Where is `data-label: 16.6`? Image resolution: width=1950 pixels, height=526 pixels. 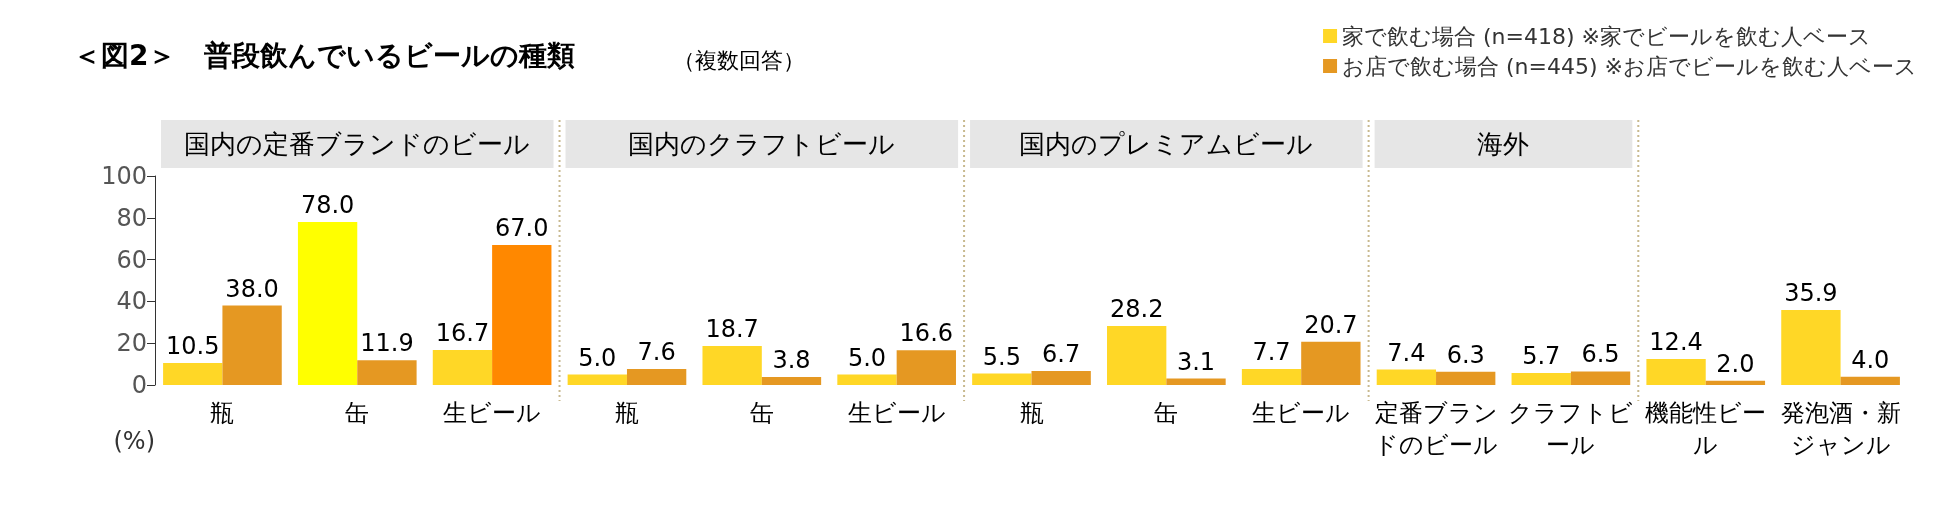 data-label: 16.6 is located at coordinates (926, 333).